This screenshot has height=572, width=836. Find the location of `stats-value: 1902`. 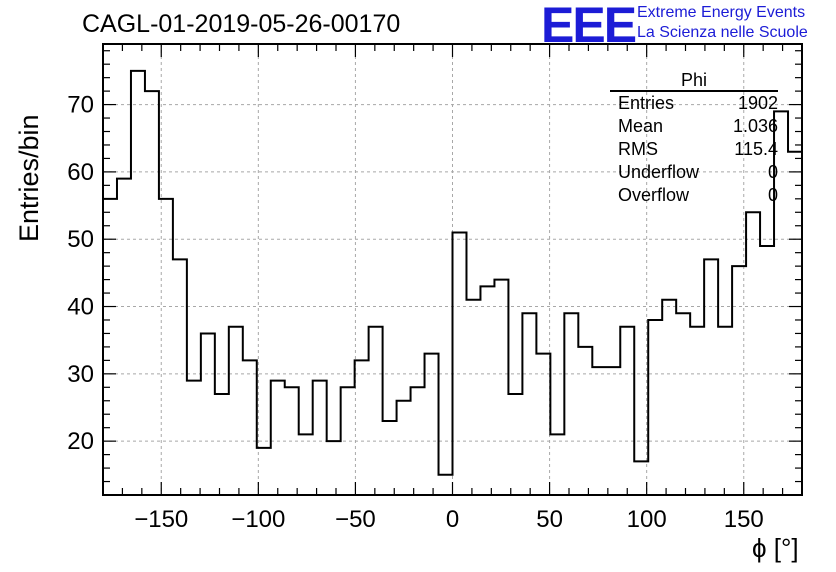

stats-value: 1902 is located at coordinates (757, 103).